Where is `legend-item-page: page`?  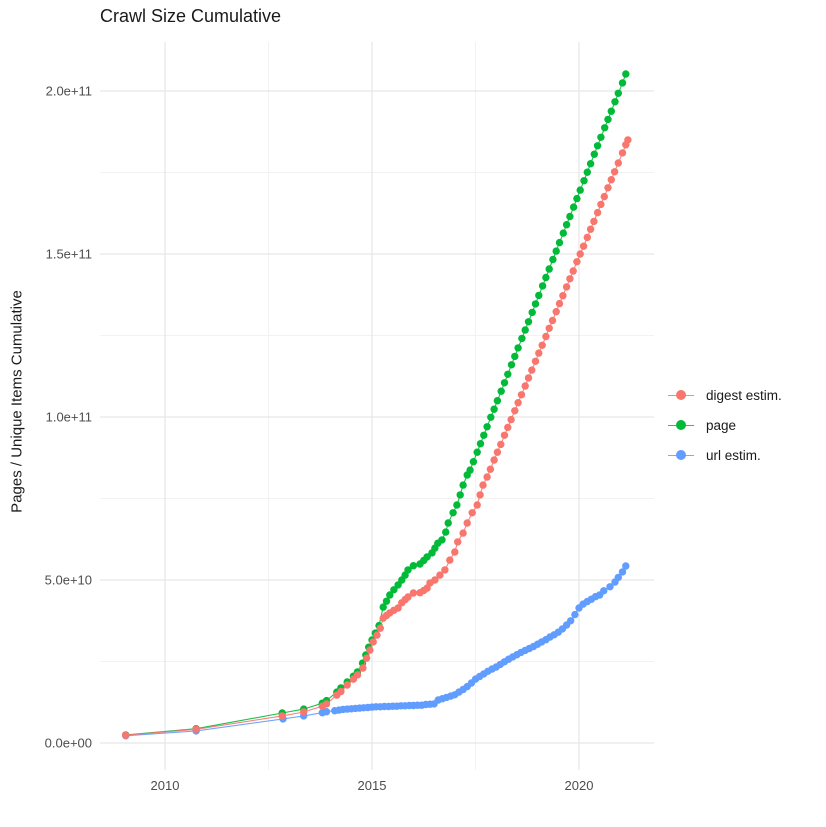 legend-item-page: page is located at coordinates (725, 425).